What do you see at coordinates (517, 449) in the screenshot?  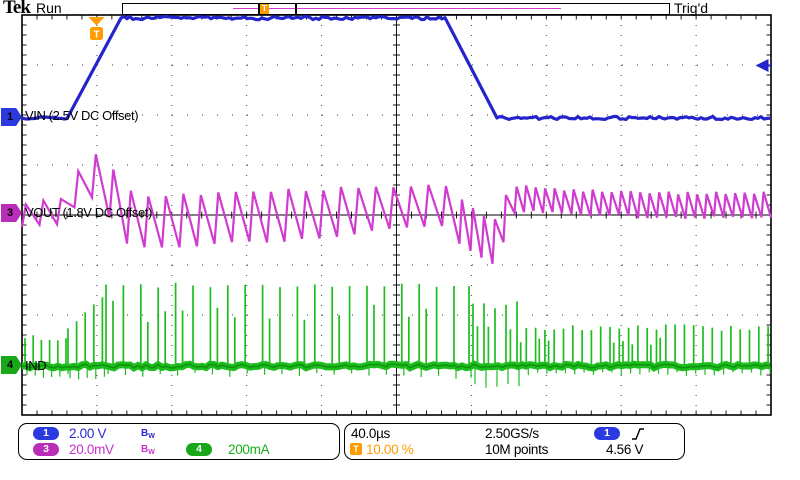 I see `record-length-readout: 10M points` at bounding box center [517, 449].